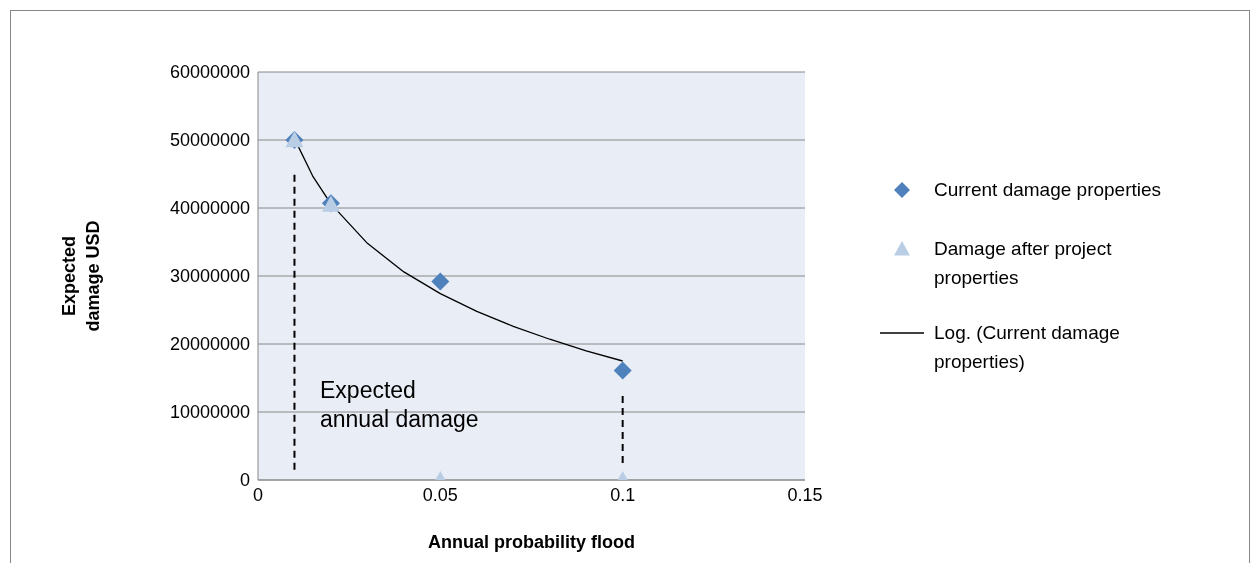 This screenshot has height=563, width=1254. What do you see at coordinates (531, 542) in the screenshot?
I see `x-axis-title: Annual probability flood` at bounding box center [531, 542].